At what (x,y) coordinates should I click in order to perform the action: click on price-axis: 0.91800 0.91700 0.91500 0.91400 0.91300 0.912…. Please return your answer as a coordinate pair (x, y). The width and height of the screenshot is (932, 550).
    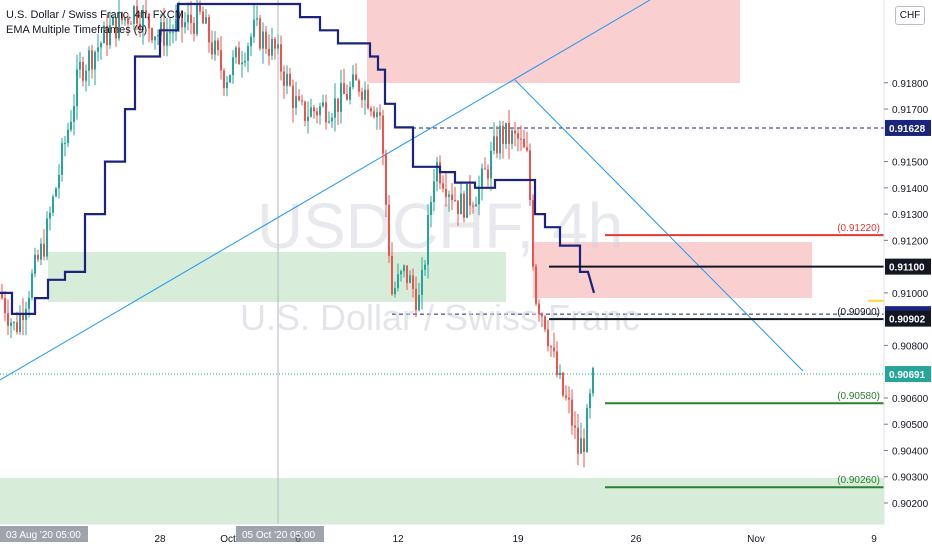
    Looking at the image, I should click on (907, 275).